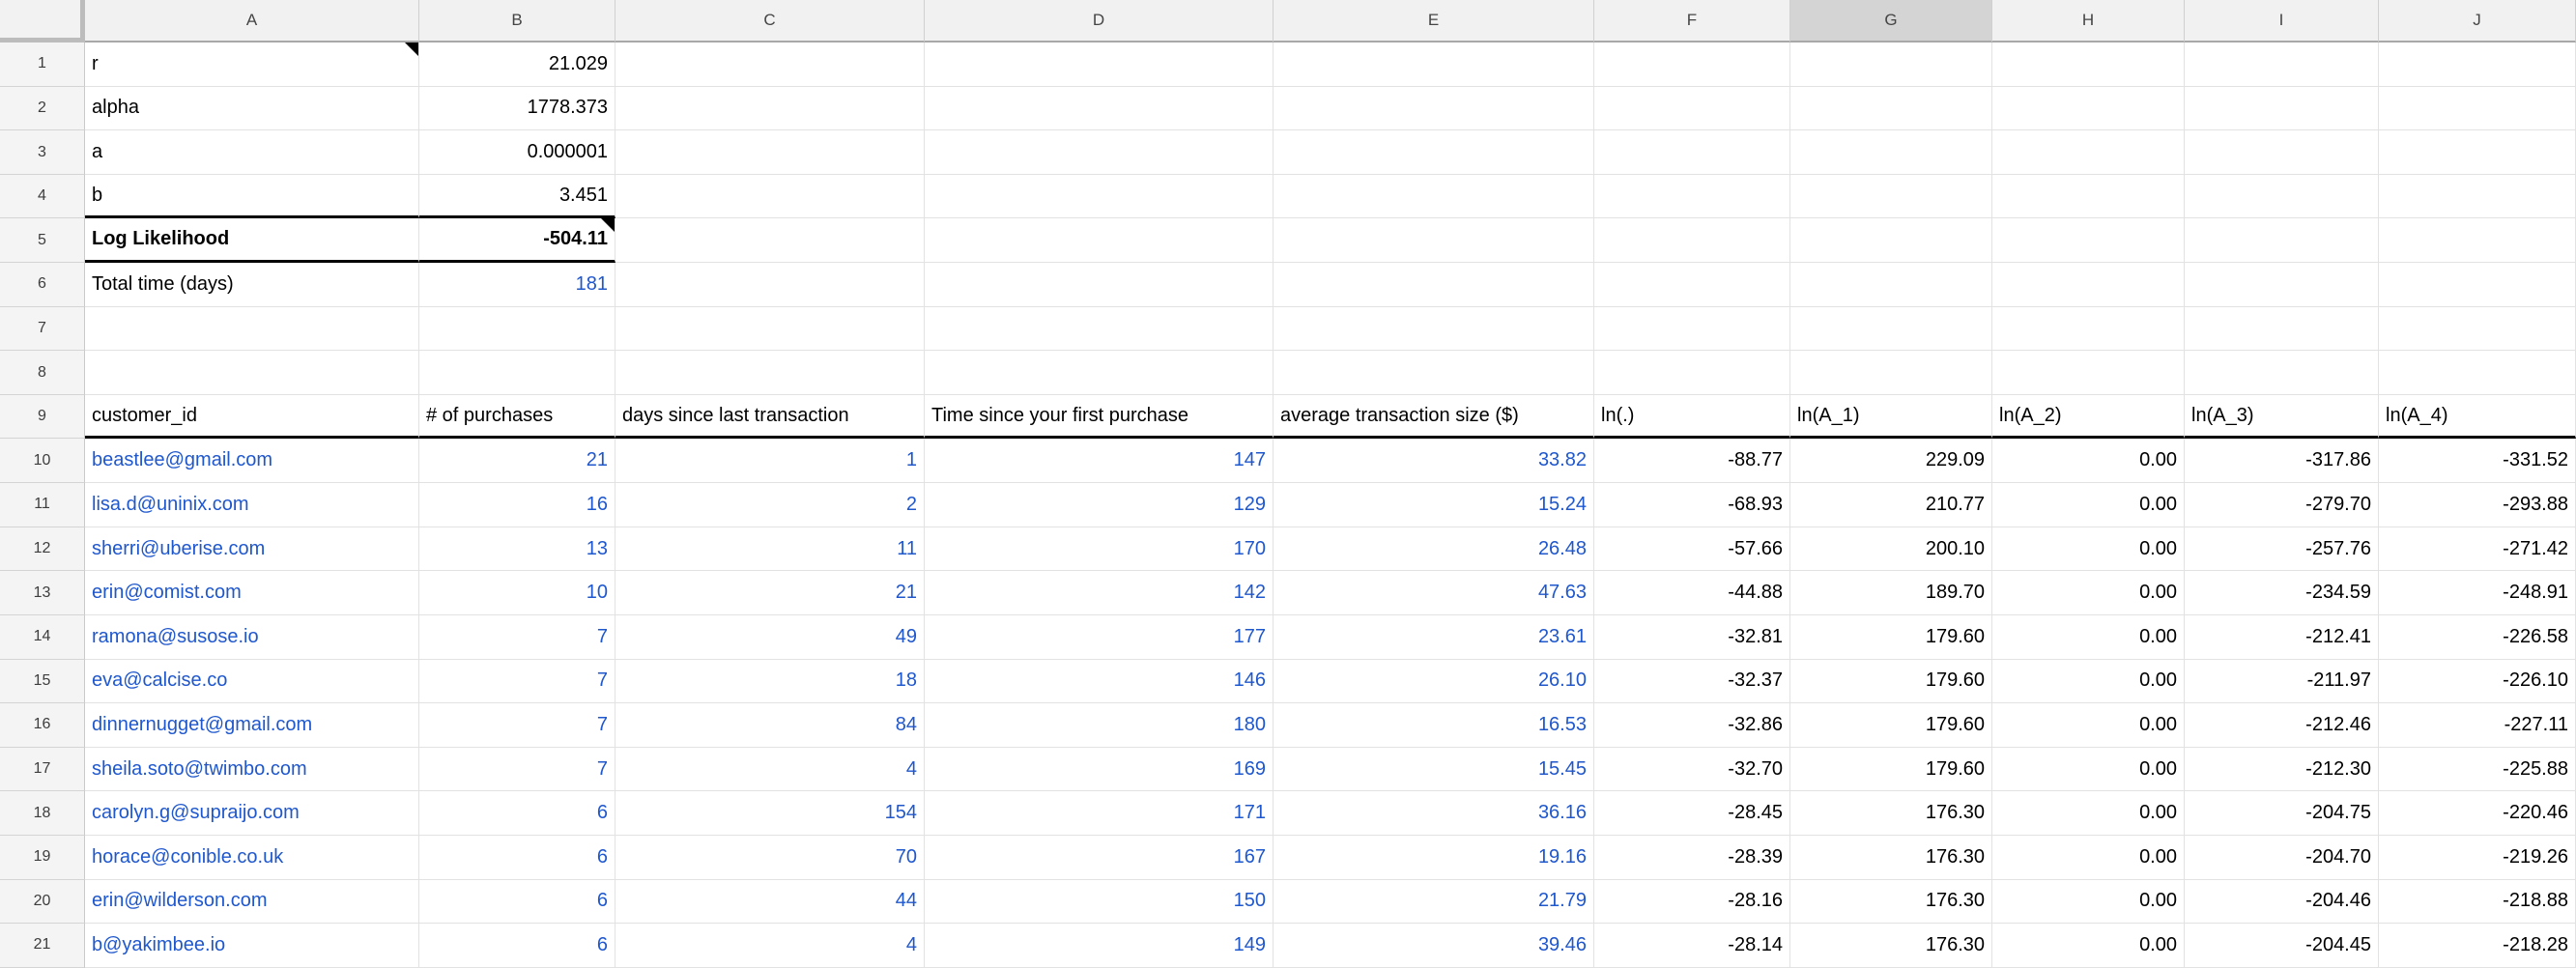 The image size is (2576, 968). Describe the element at coordinates (1100, 329) in the screenshot. I see `cell-D7` at that location.